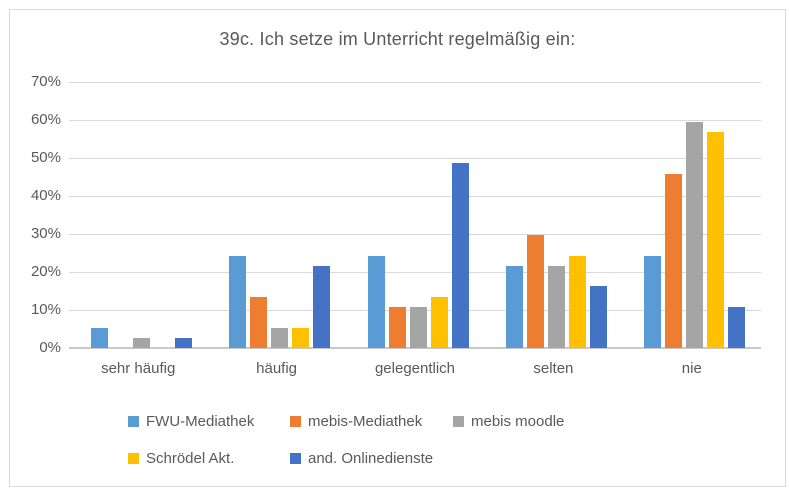 The width and height of the screenshot is (789, 495). What do you see at coordinates (518, 421) in the screenshot?
I see `legend-label: mebis moodle` at bounding box center [518, 421].